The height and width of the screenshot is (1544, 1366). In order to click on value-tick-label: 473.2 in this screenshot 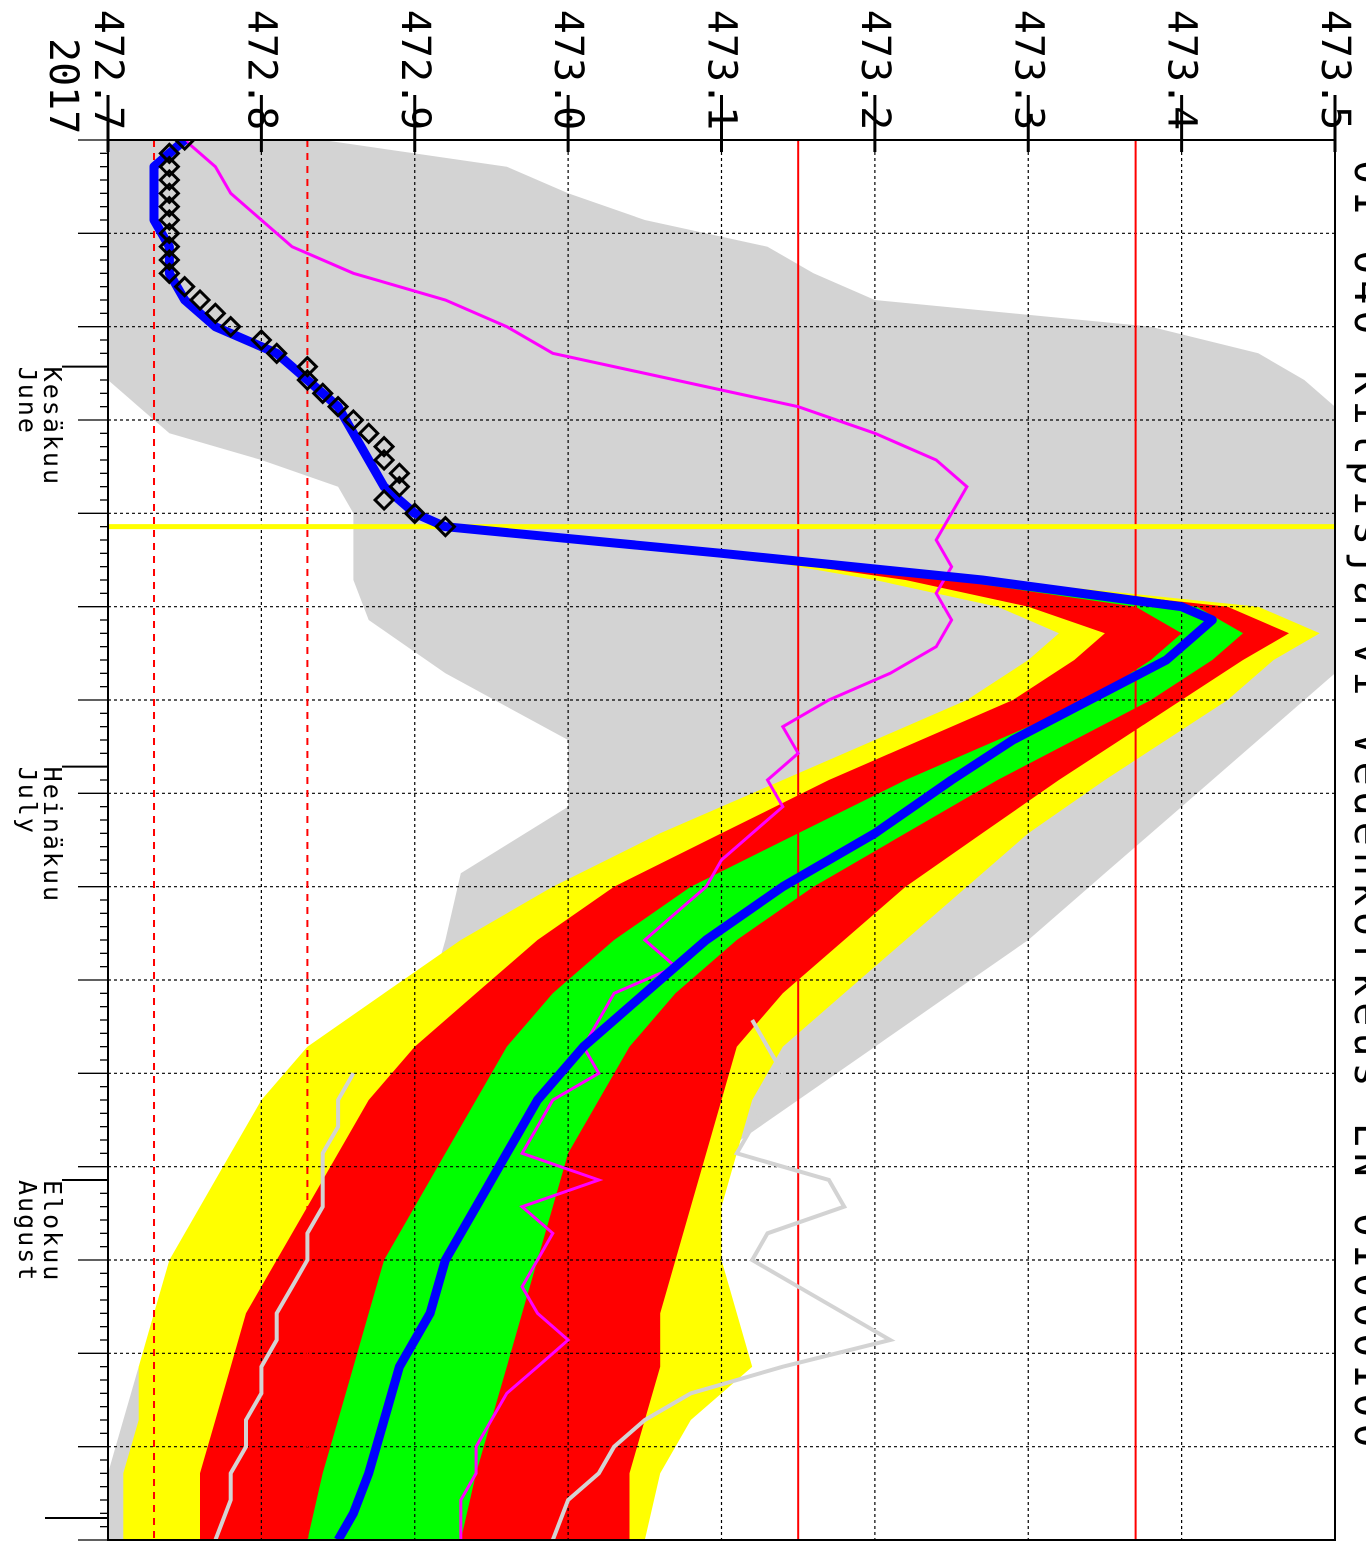, I will do `click(875, 70)`.